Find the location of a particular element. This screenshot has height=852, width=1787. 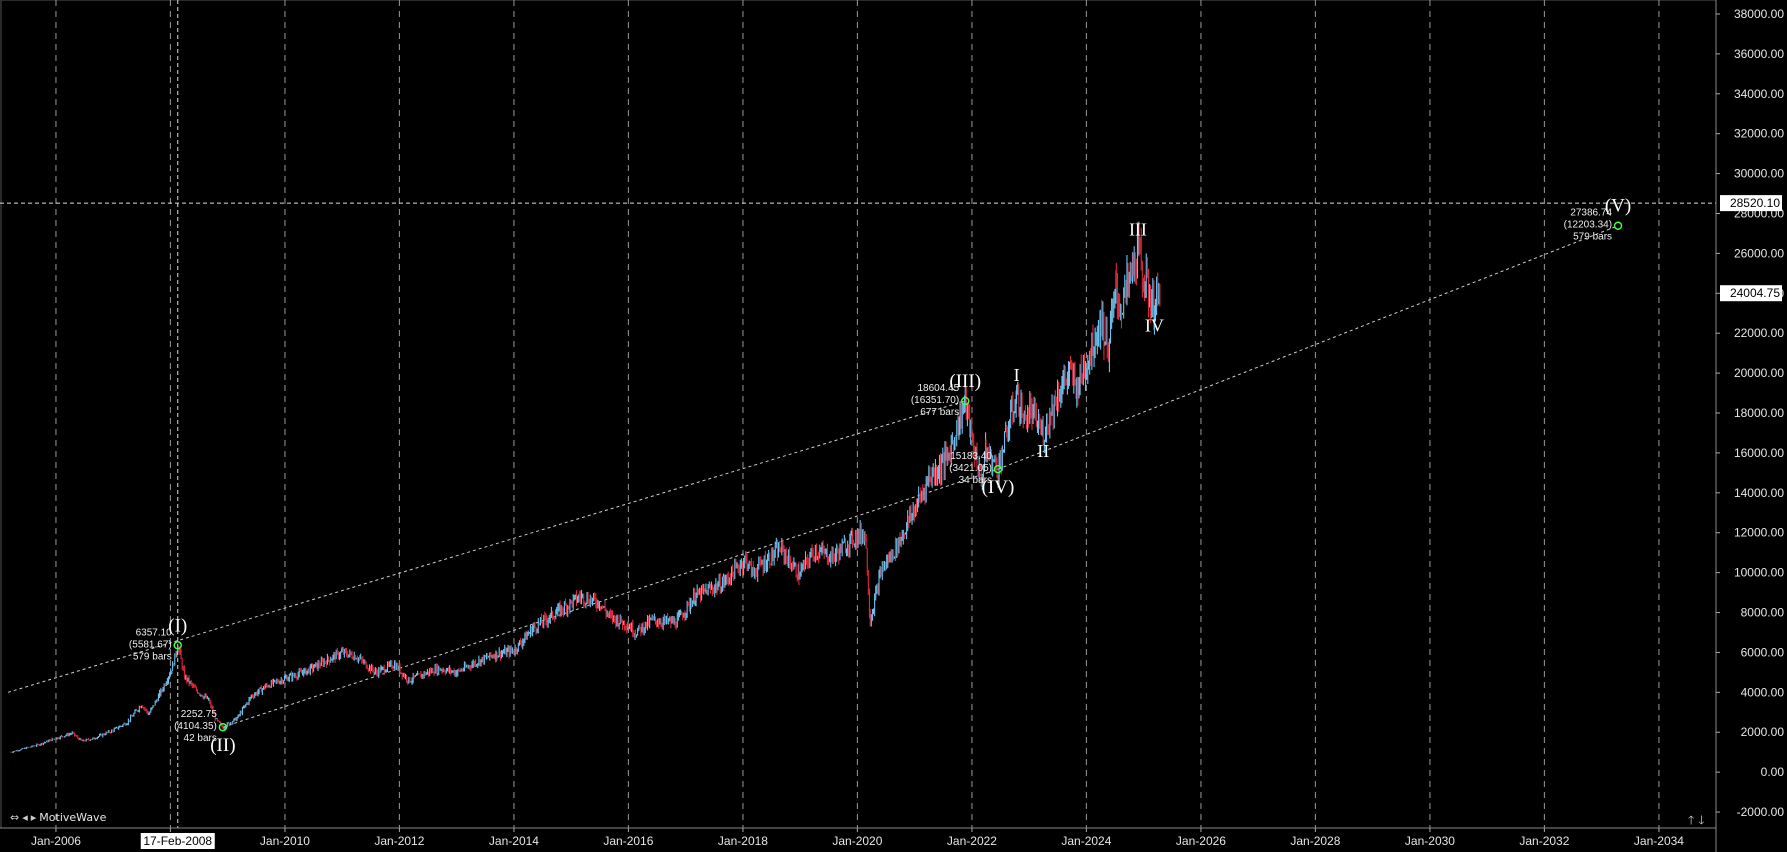

y-tick-label: 12000.00 is located at coordinates (1759, 533).